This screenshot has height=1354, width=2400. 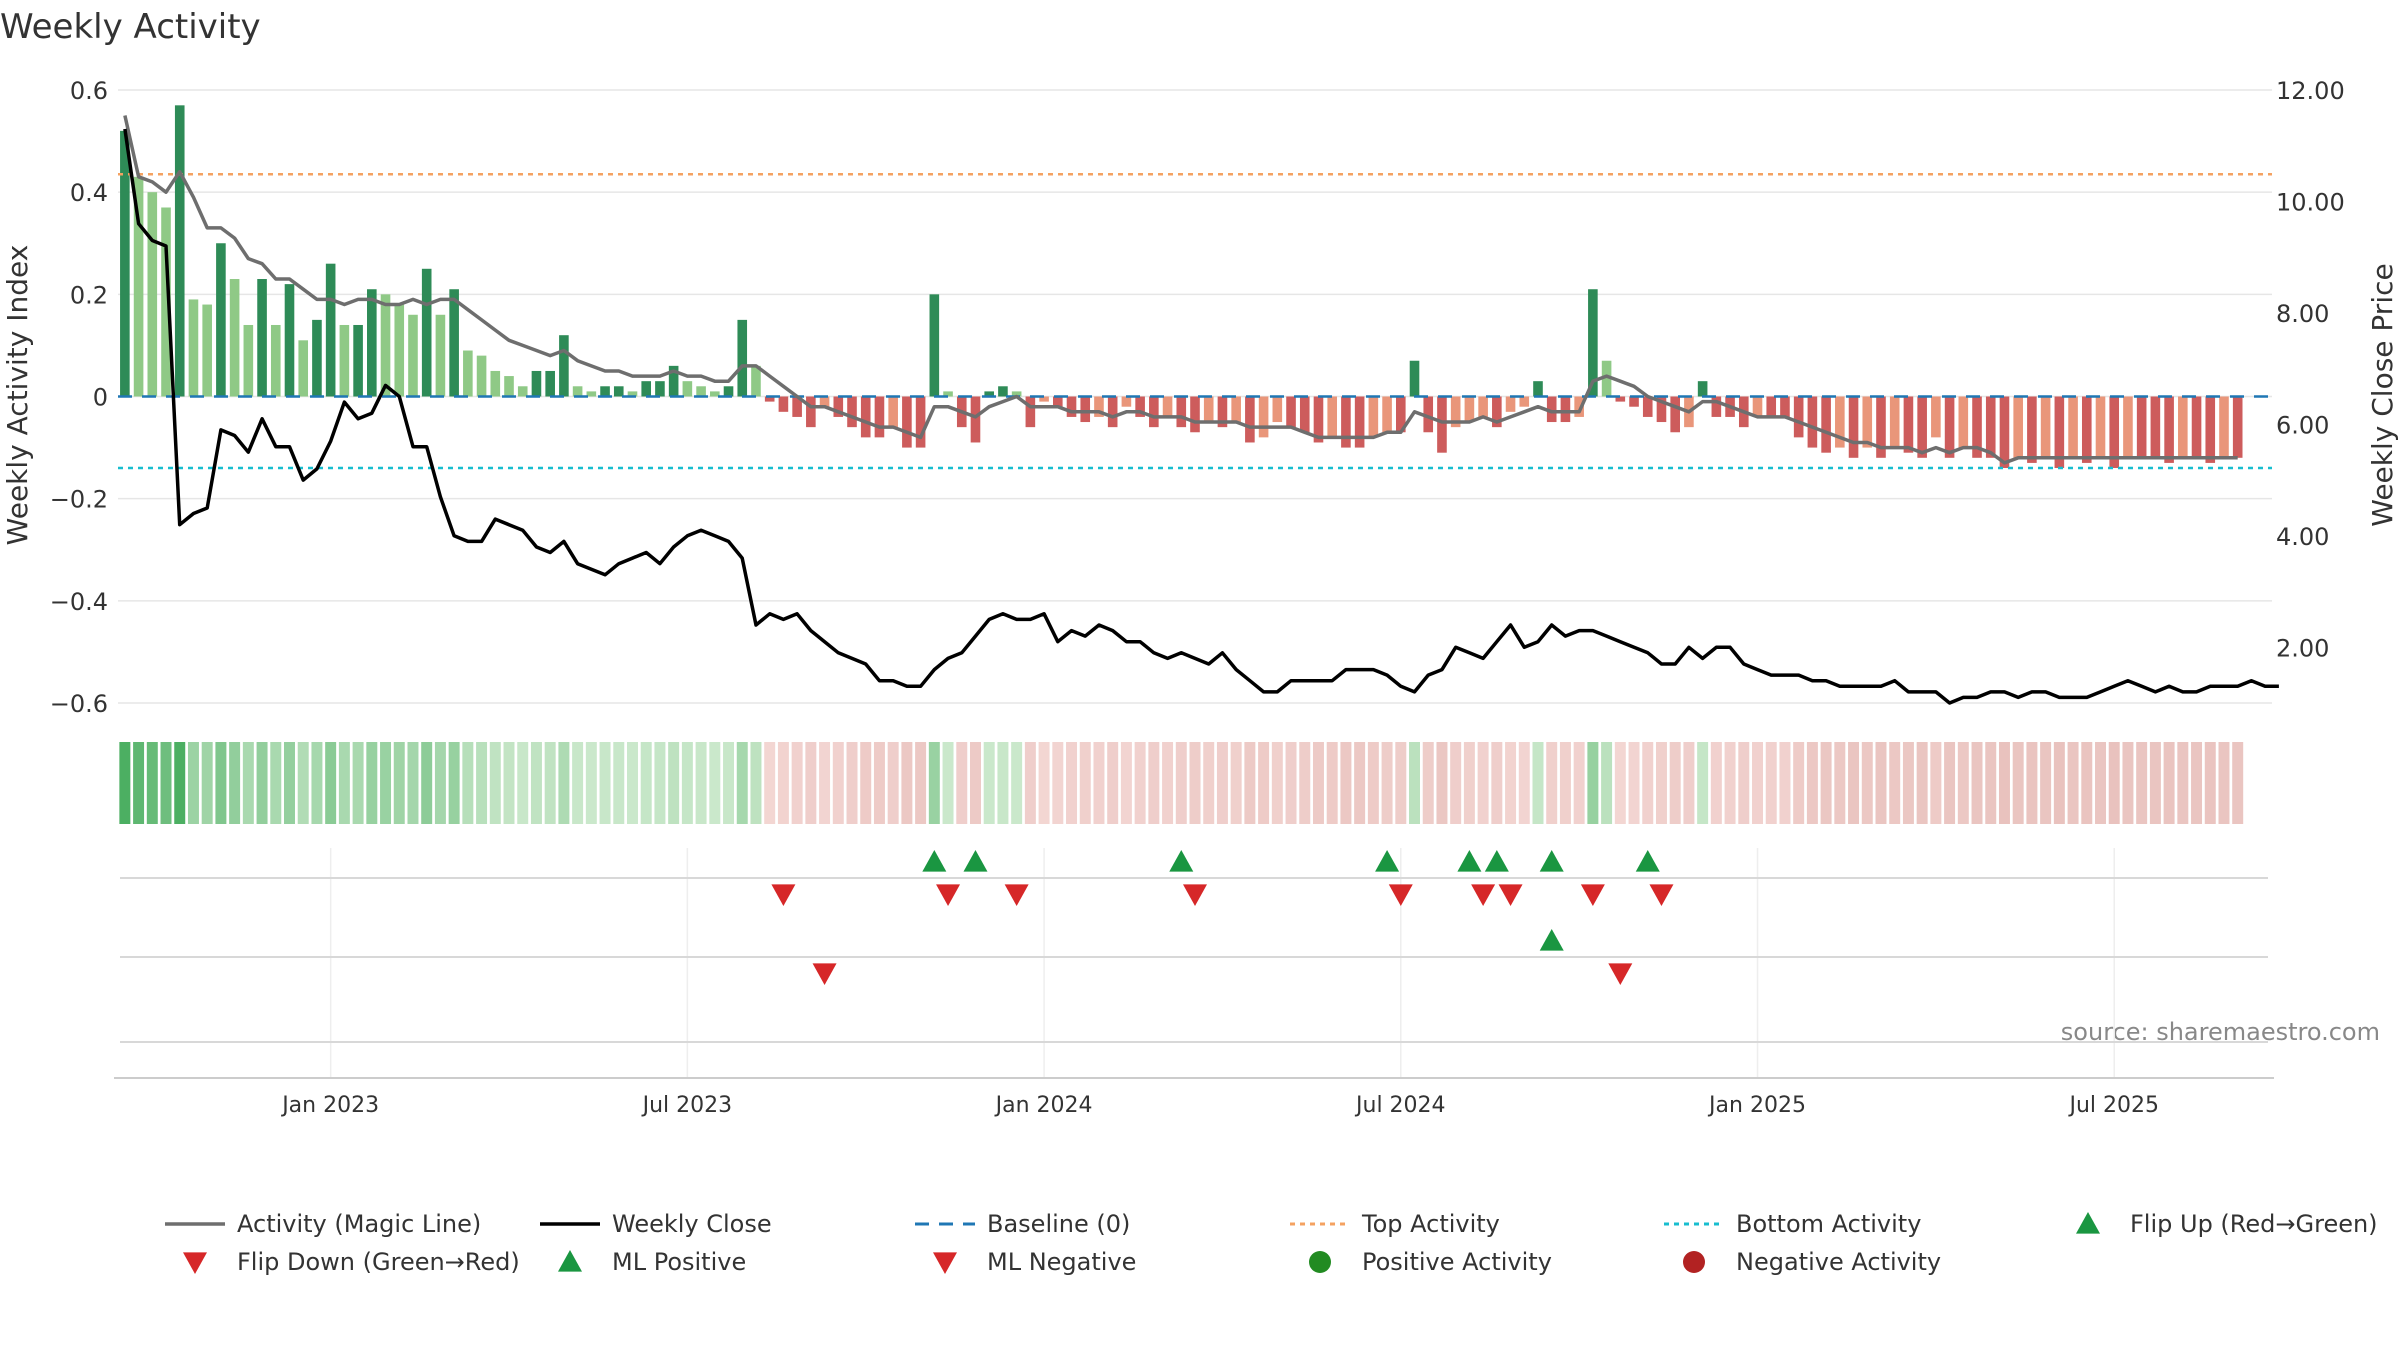 What do you see at coordinates (975, 861) in the screenshot?
I see `signal-up-marker` at bounding box center [975, 861].